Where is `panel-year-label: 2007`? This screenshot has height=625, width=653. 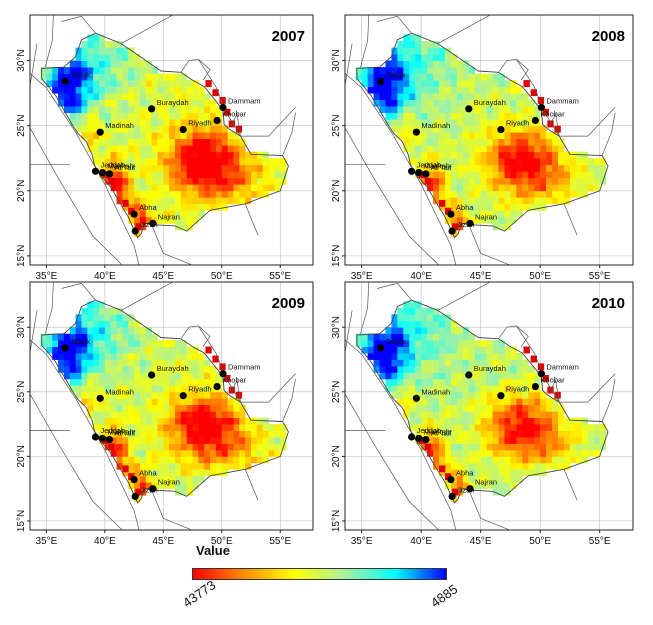 panel-year-label: 2007 is located at coordinates (288, 36).